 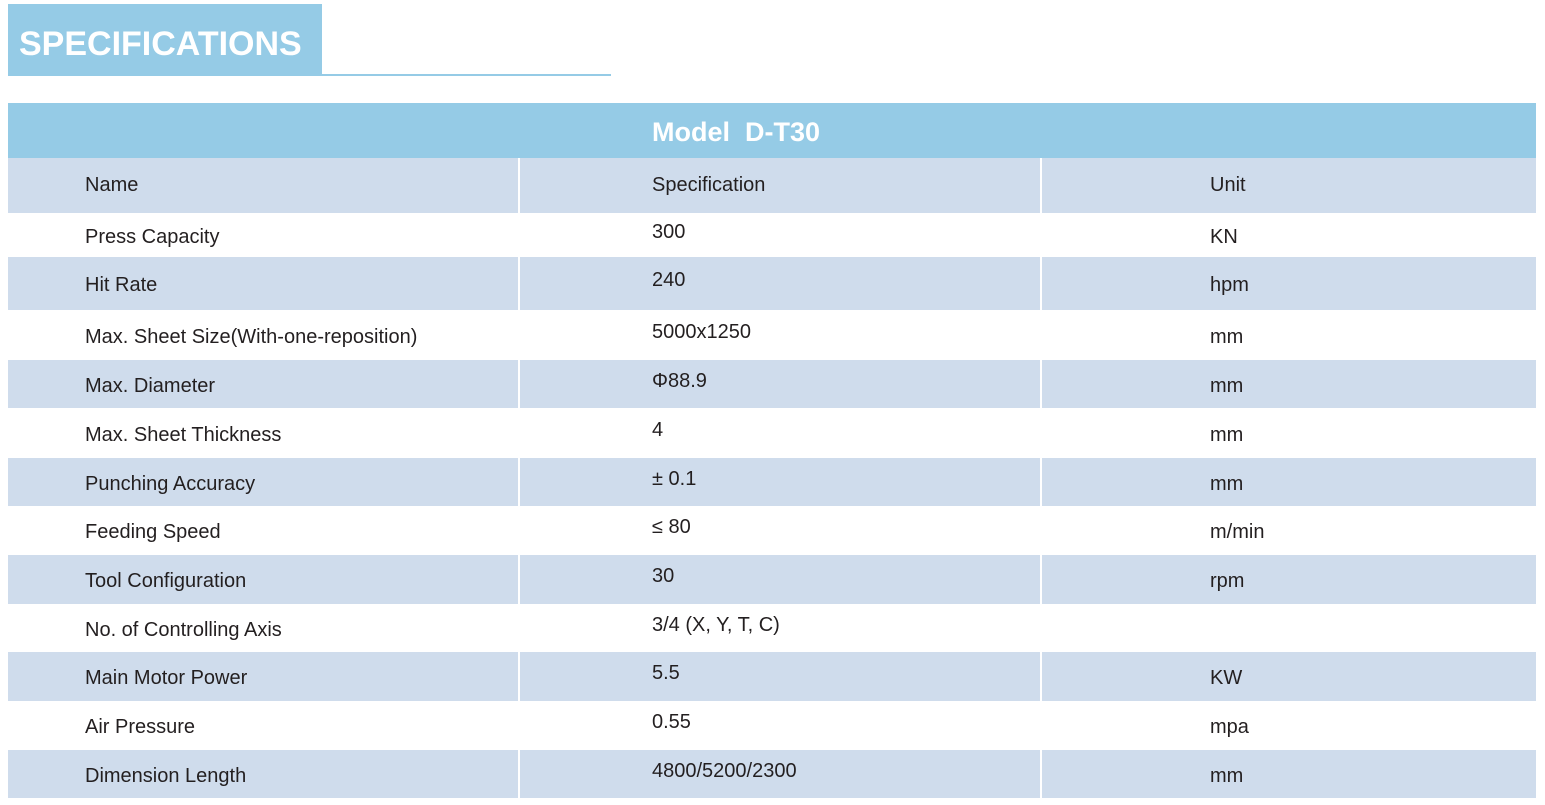 What do you see at coordinates (121, 285) in the screenshot?
I see `table-cell: Hit Rate` at bounding box center [121, 285].